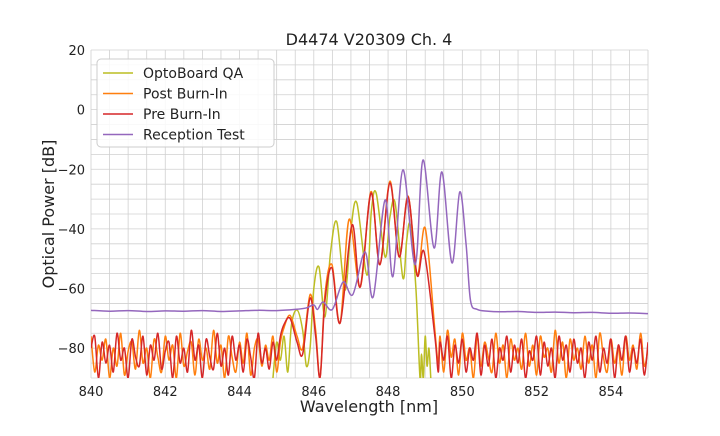 This screenshot has height=436, width=720. What do you see at coordinates (462, 392) in the screenshot?
I see `x-tick-label: 850` at bounding box center [462, 392].